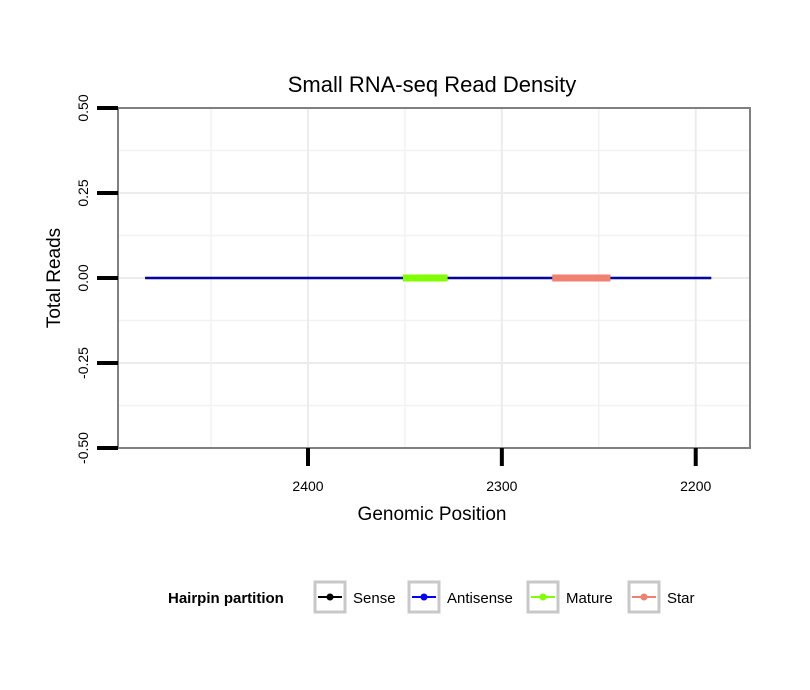 The width and height of the screenshot is (810, 690). Describe the element at coordinates (83, 107) in the screenshot. I see `y-tick-label: 0.50` at that location.